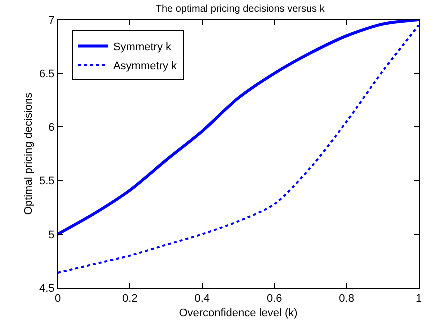  Describe the element at coordinates (58, 299) in the screenshot. I see `x-tick-label: 0` at that location.